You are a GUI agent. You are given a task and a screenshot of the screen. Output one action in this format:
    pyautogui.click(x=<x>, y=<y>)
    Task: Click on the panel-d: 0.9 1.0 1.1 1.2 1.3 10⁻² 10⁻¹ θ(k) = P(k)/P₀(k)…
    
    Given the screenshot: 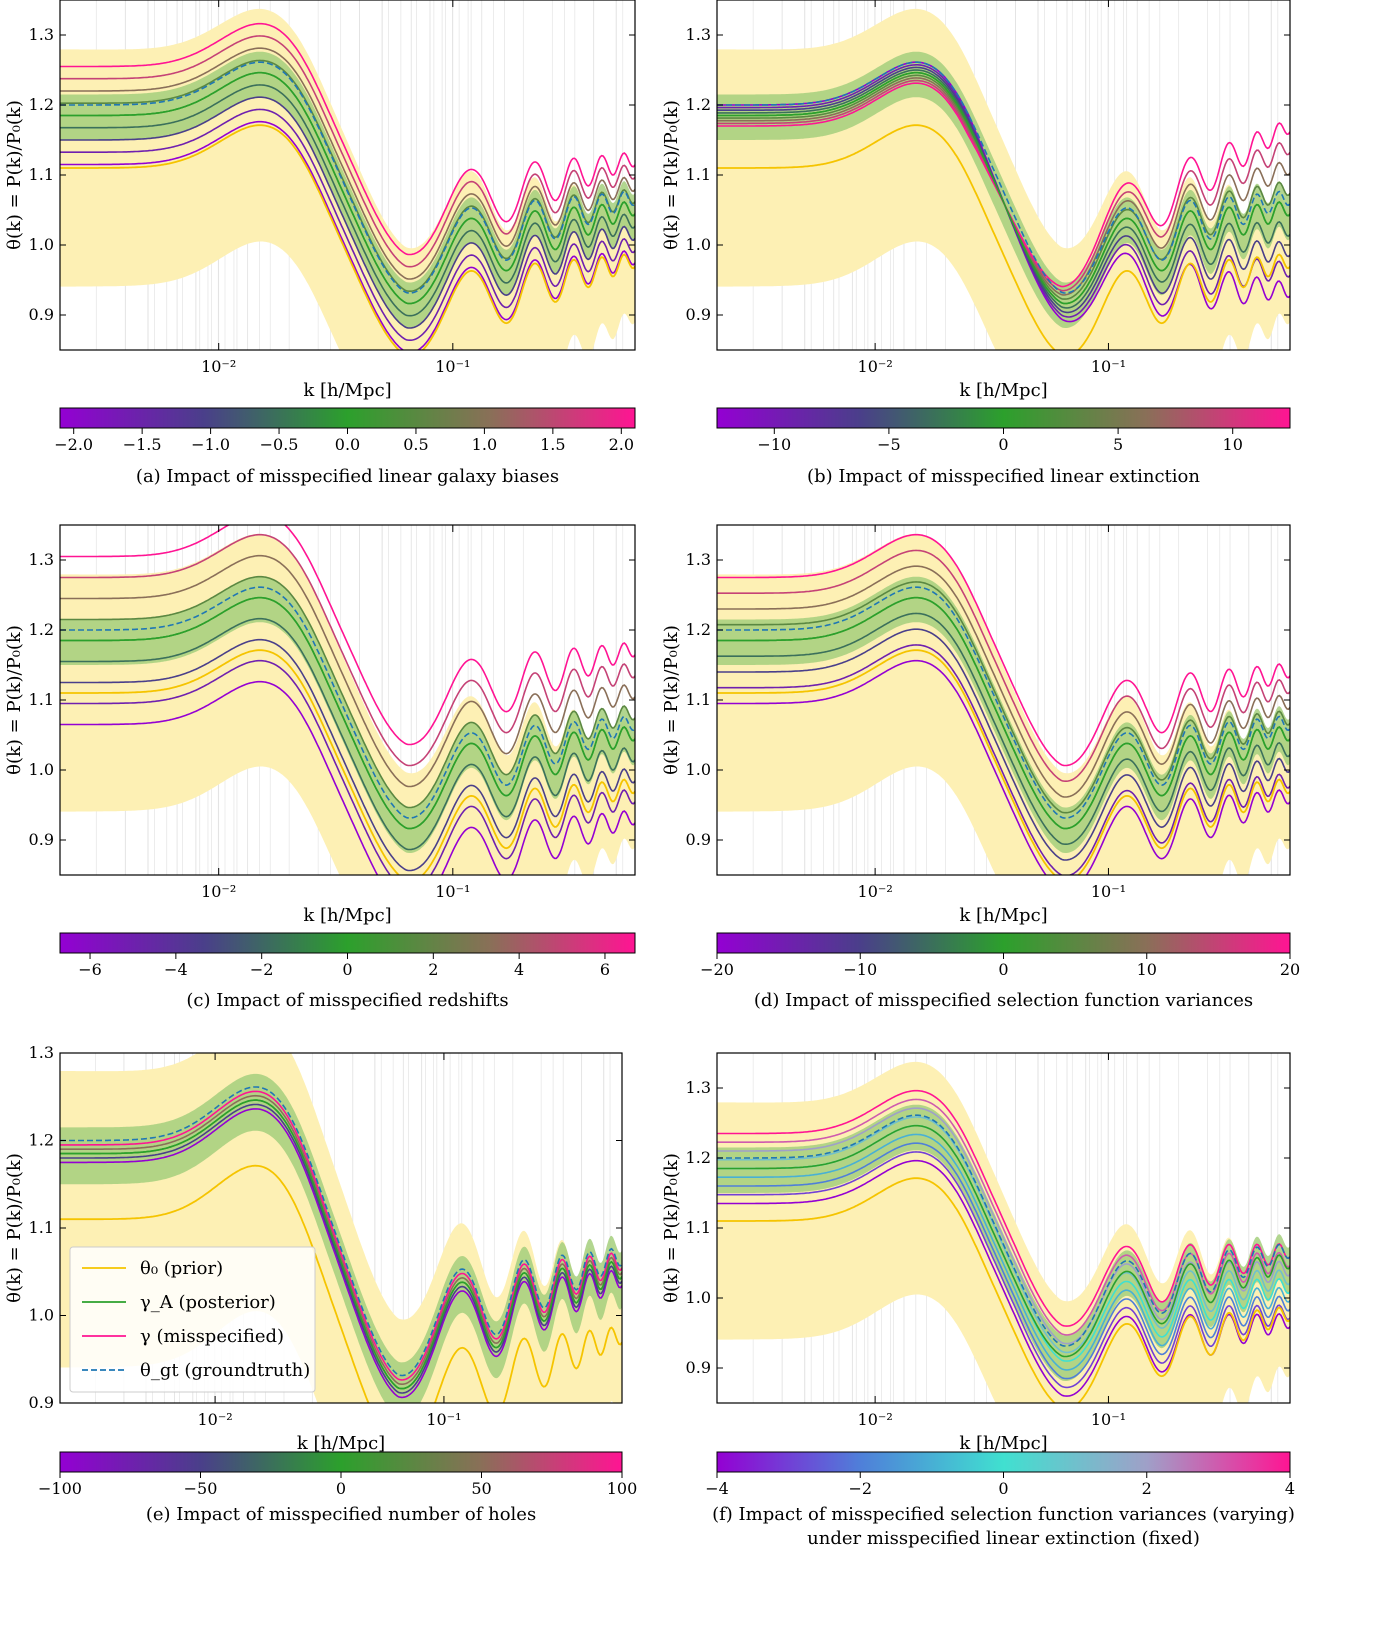 What is the action you would take?
    pyautogui.click(x=980, y=767)
    